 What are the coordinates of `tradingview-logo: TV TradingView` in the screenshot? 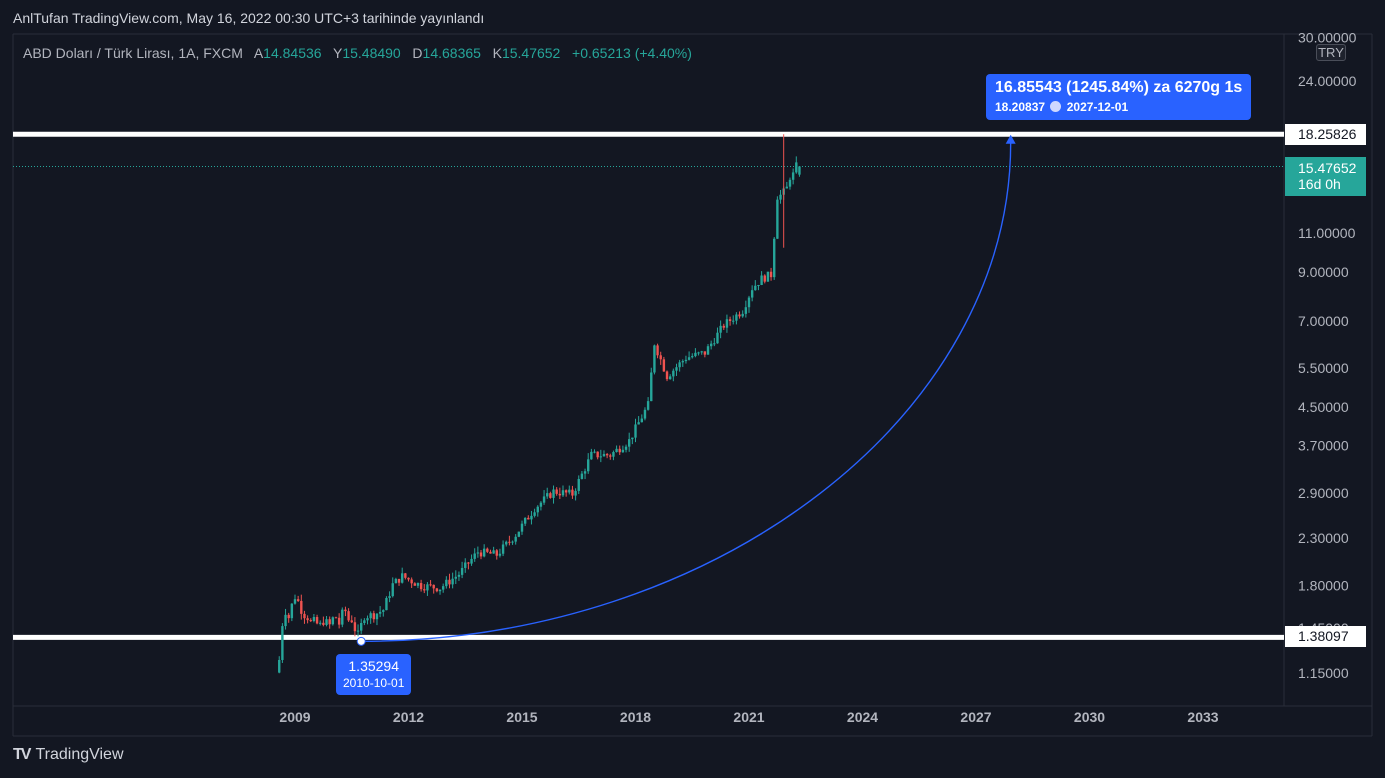 It's located at (68, 755).